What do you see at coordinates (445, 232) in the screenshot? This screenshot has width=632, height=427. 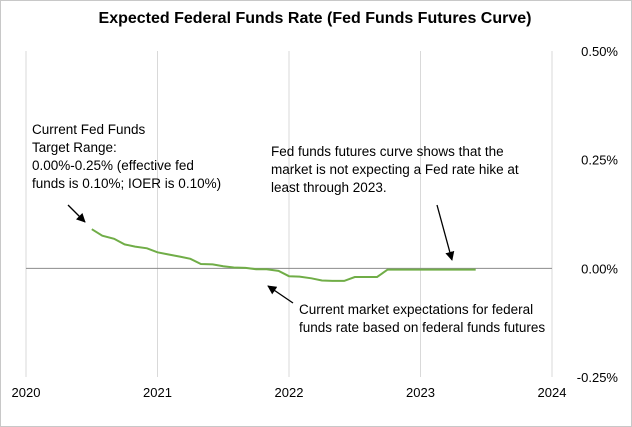 I see `arrow-futures-curve` at bounding box center [445, 232].